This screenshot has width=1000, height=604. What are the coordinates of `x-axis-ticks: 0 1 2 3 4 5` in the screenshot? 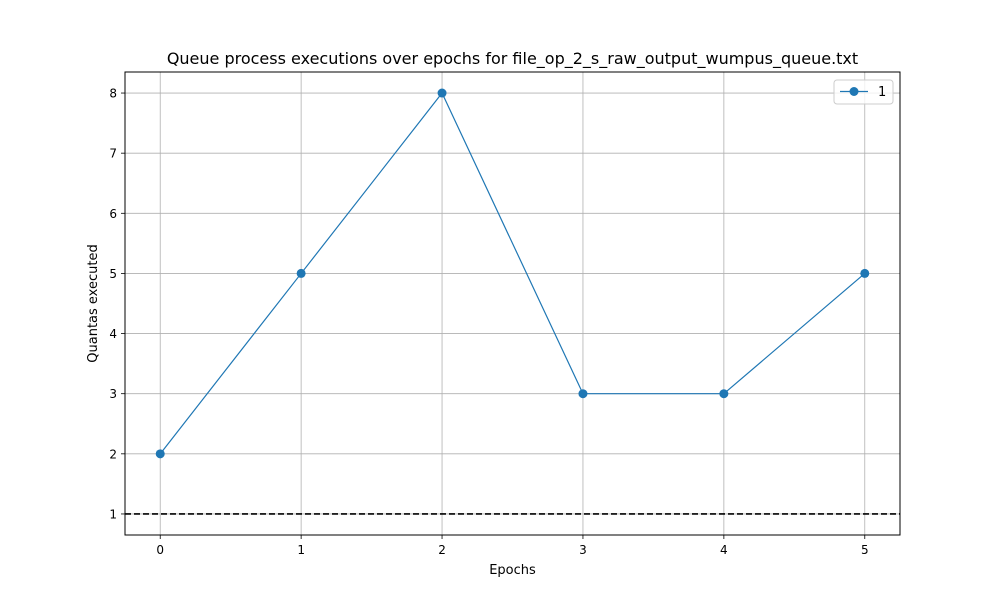 It's located at (512, 546).